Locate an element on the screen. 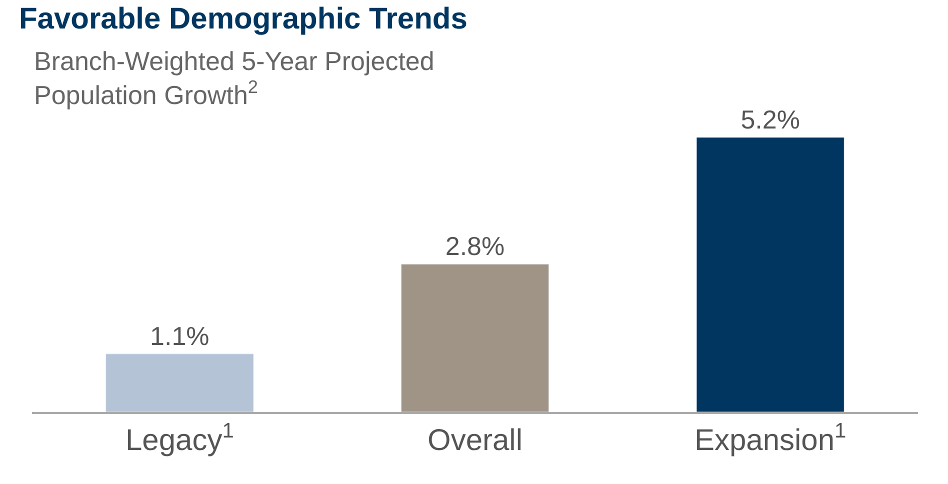 Image resolution: width=948 pixels, height=484 pixels. x-tick-label: Expansion$^{1}$ is located at coordinates (770, 438).